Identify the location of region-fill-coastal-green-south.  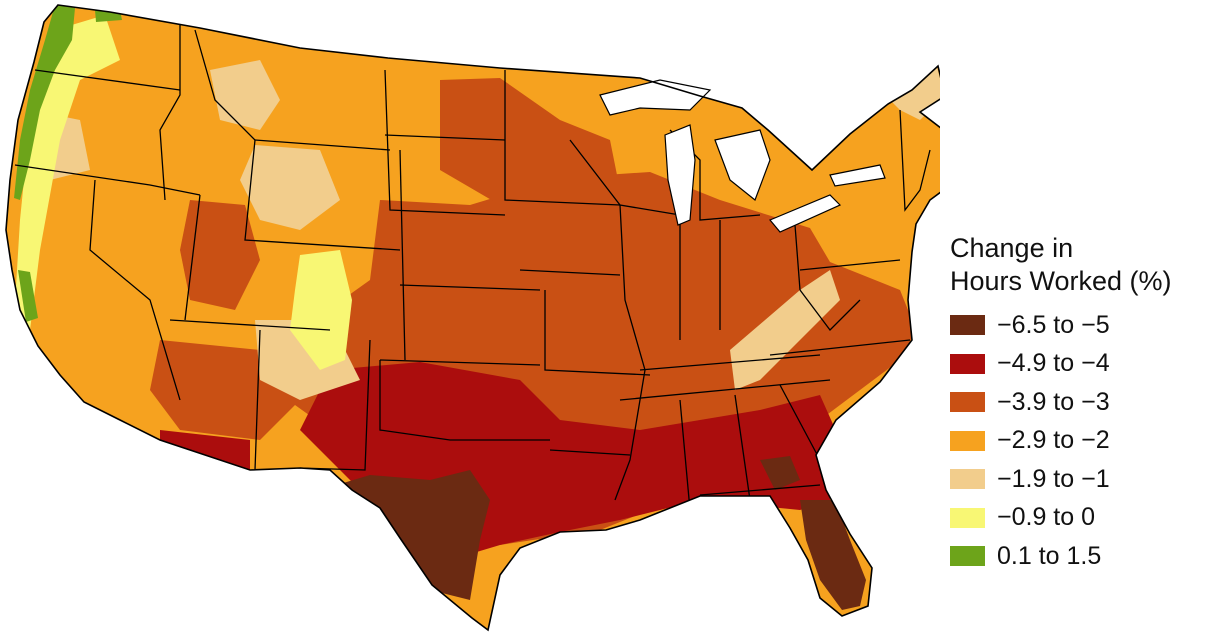
(28, 296).